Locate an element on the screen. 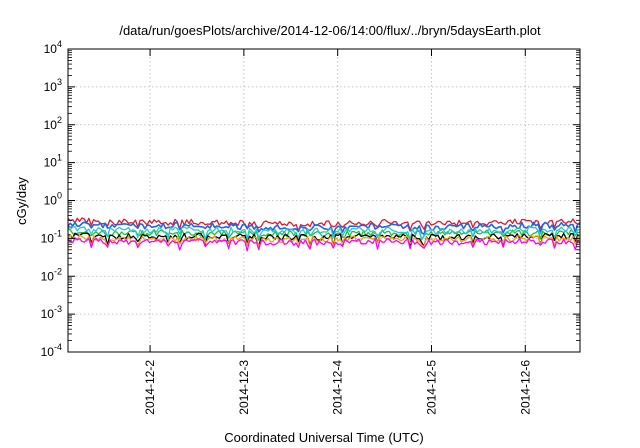 The width and height of the screenshot is (640, 448). y-tick-label-exponent: 0 is located at coordinates (59, 196).